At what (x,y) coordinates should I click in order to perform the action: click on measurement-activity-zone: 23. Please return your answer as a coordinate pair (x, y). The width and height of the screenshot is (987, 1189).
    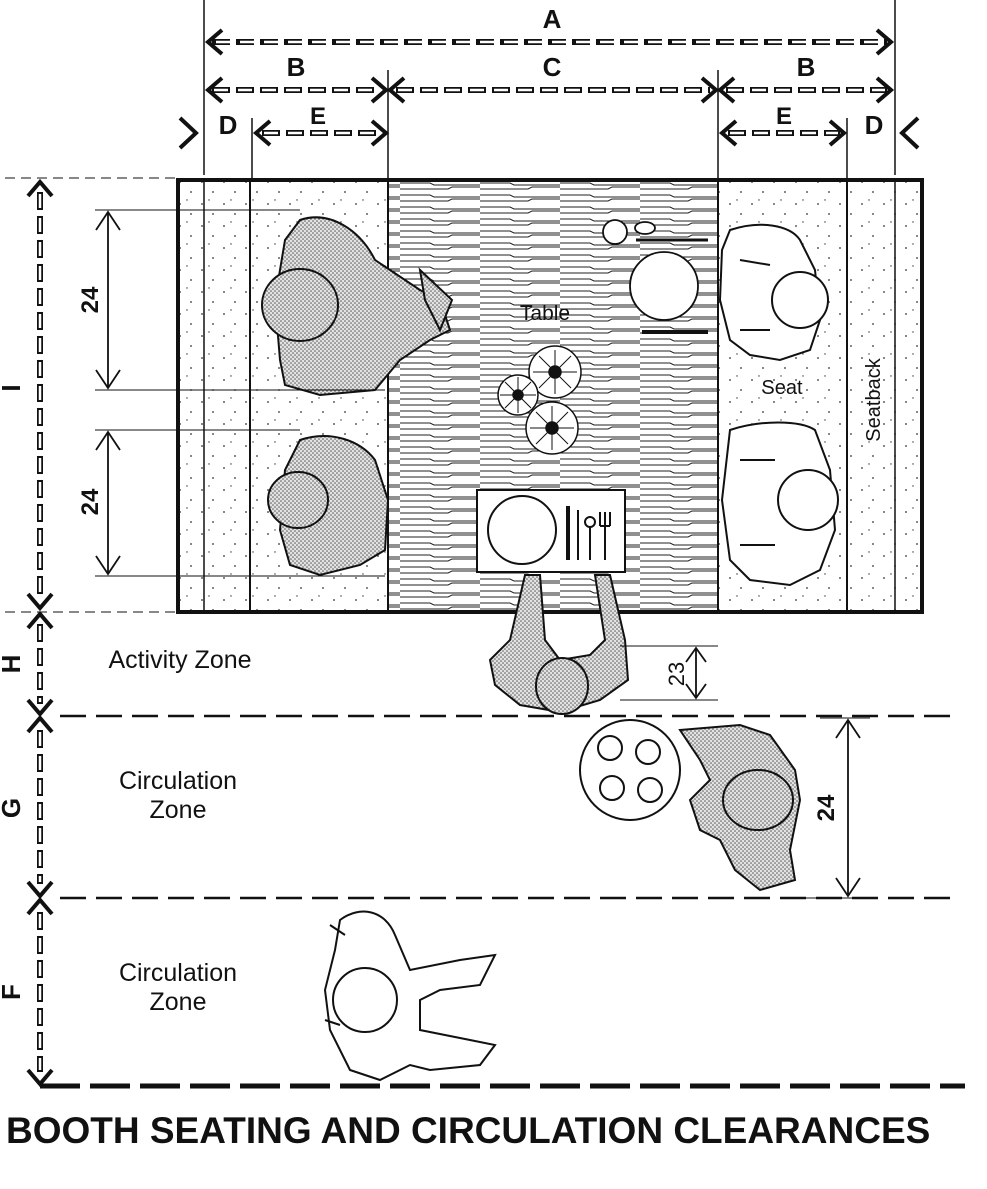
    Looking at the image, I should click on (676, 674).